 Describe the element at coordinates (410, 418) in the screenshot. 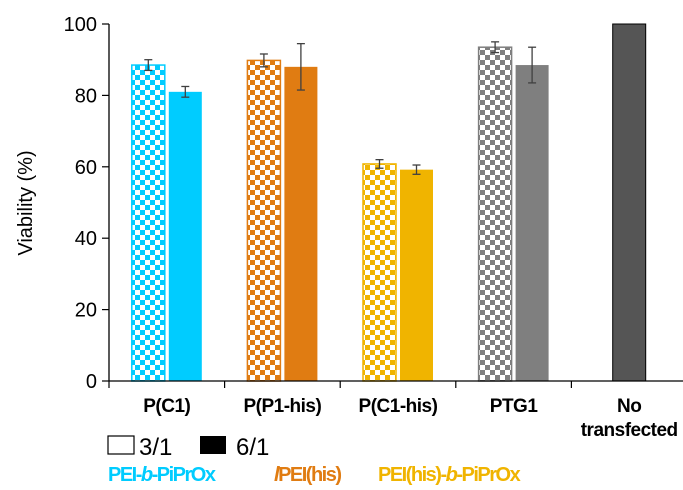

I see `category-labels-group: P(C1) P(P1-his) P(C1-his) PTG1 No transfected` at that location.